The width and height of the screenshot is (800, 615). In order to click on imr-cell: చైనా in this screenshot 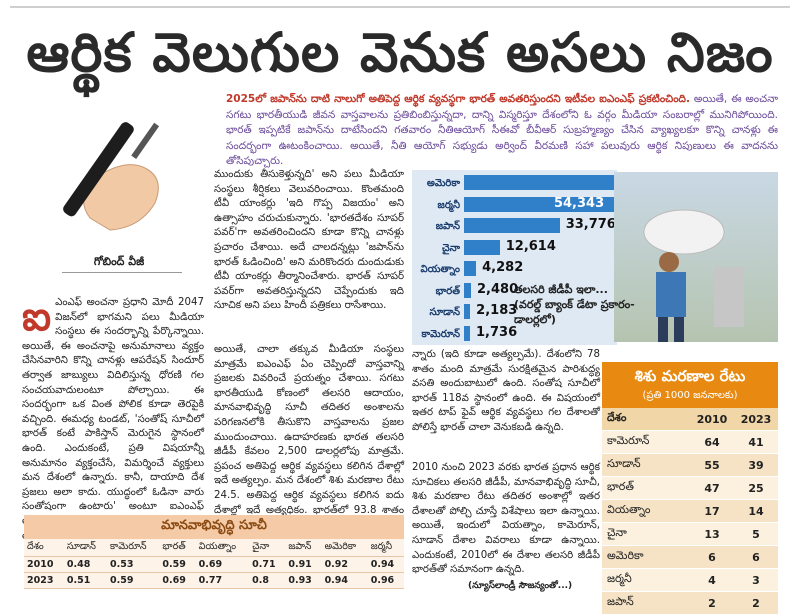, I will do `click(646, 534)`.